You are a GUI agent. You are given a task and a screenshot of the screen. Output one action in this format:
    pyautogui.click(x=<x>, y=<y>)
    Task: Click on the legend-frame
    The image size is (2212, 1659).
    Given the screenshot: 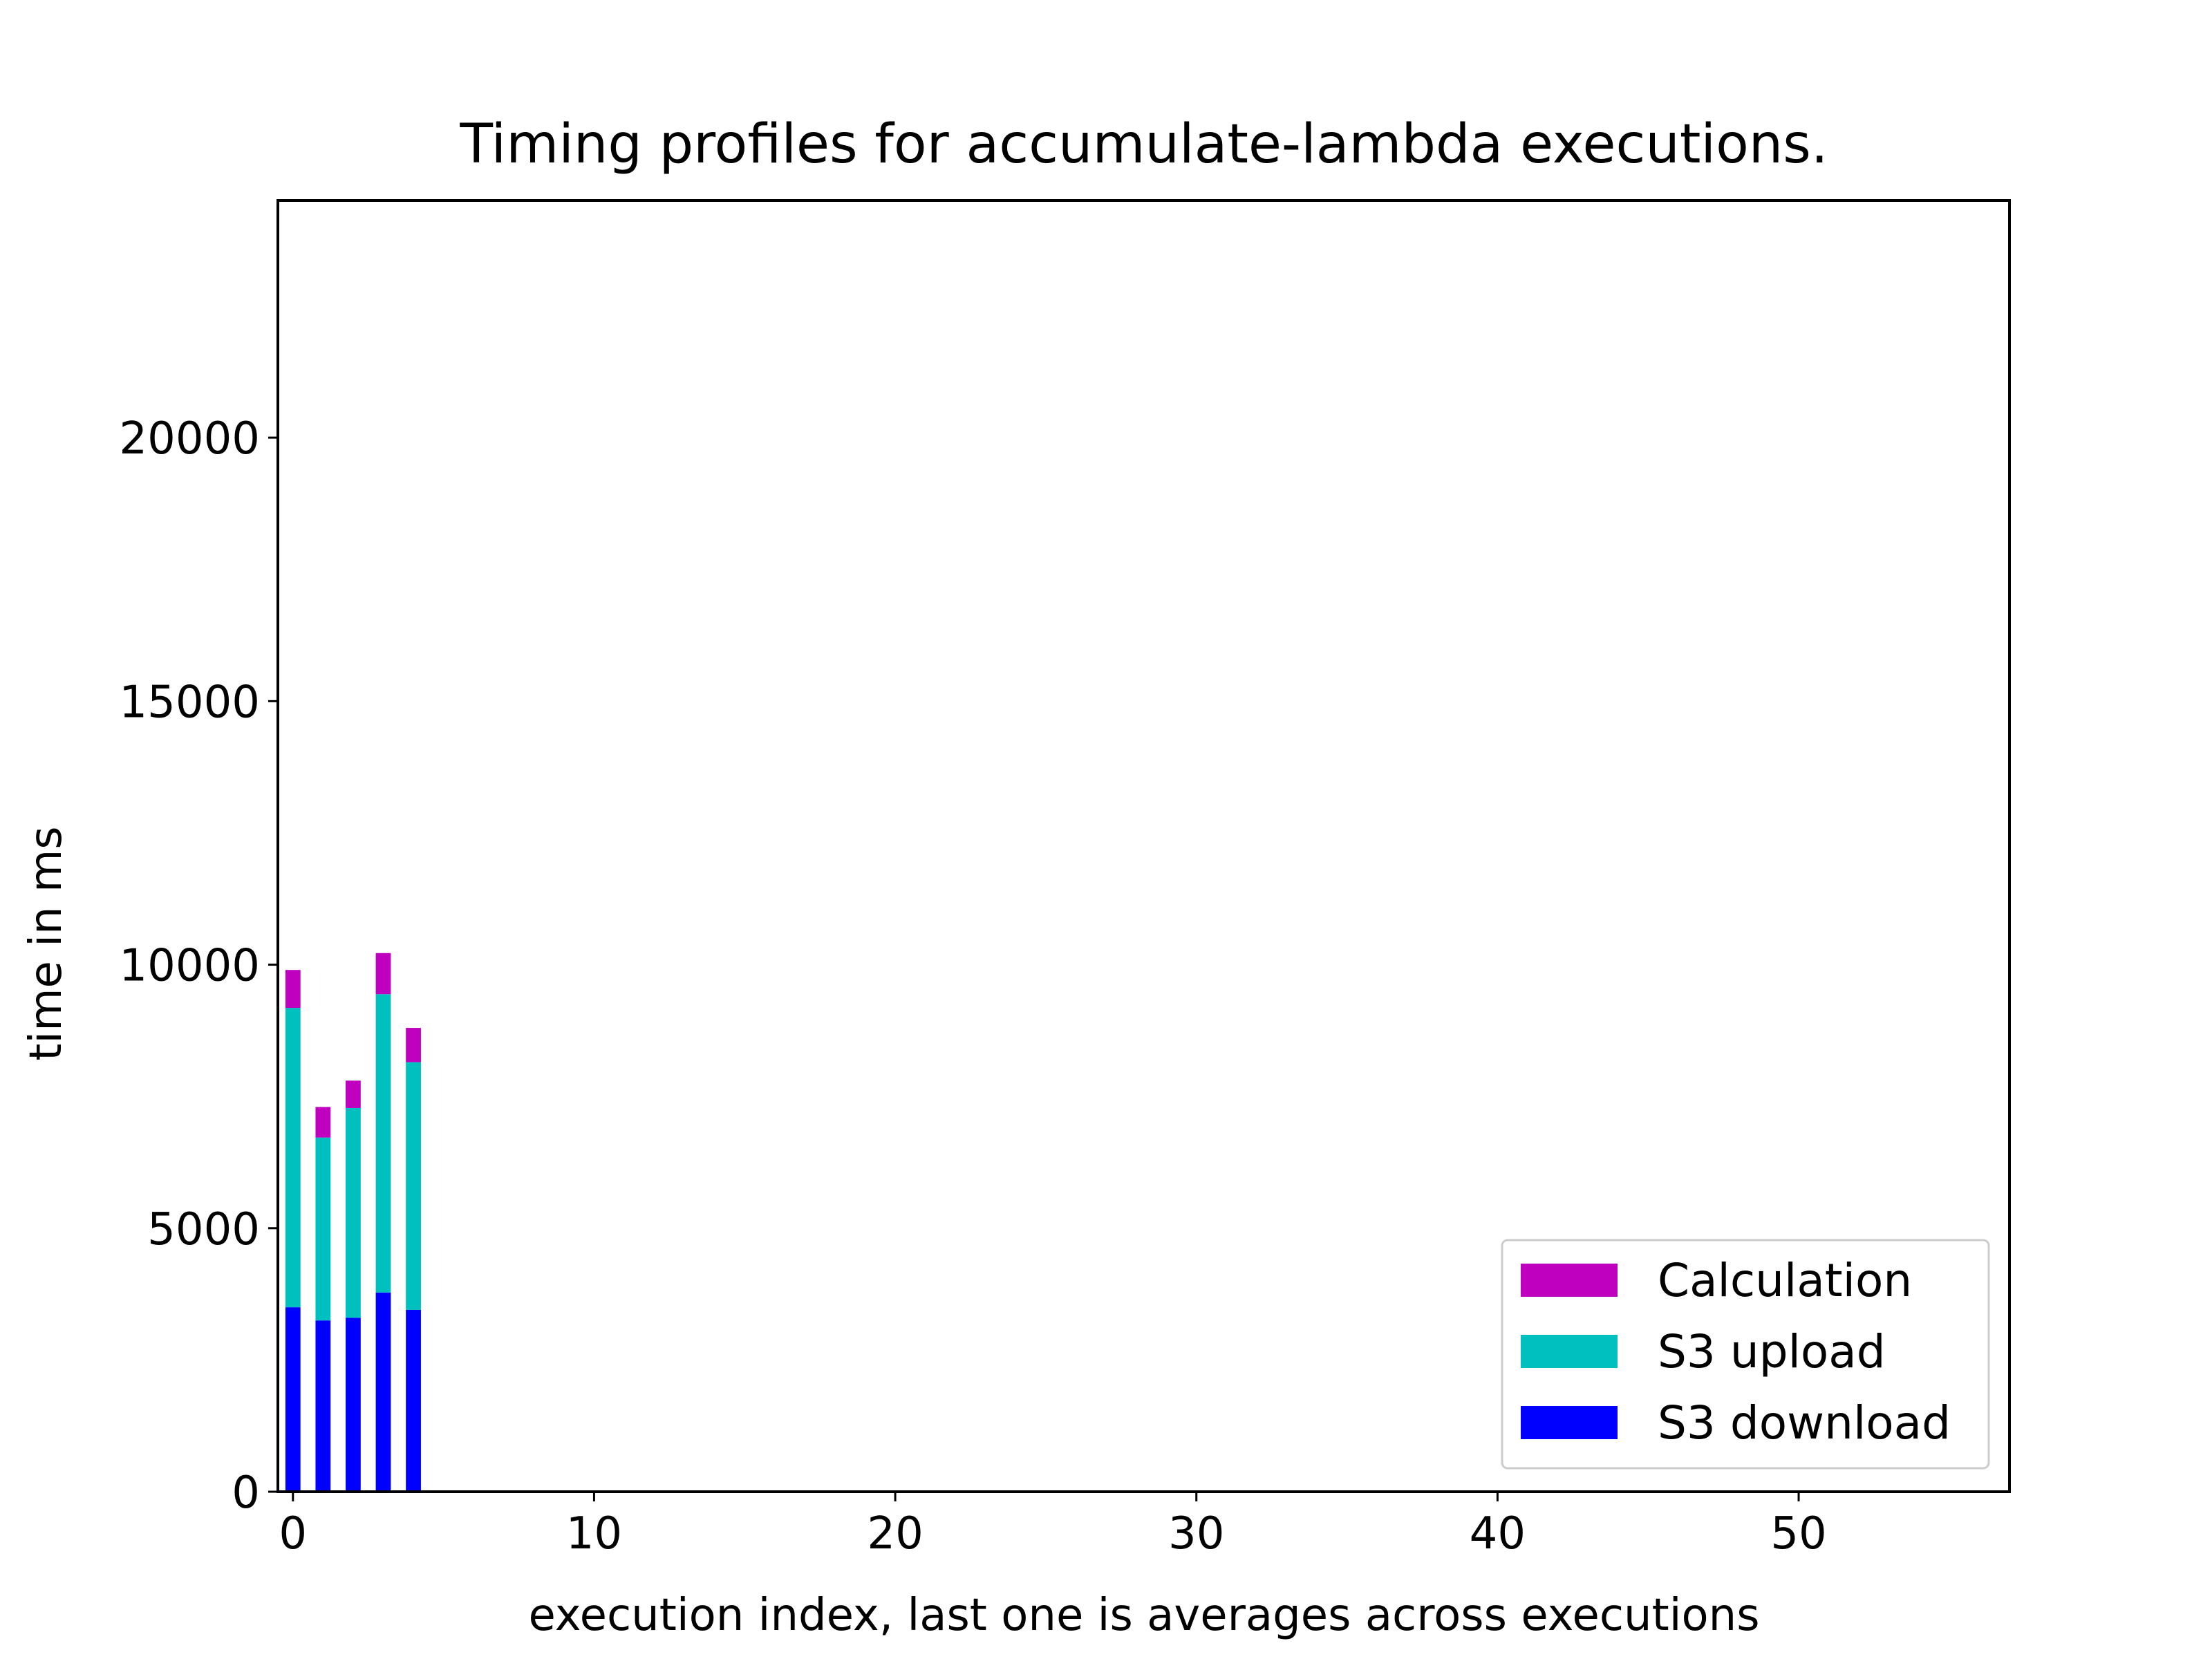 What is the action you would take?
    pyautogui.click(x=1746, y=1354)
    